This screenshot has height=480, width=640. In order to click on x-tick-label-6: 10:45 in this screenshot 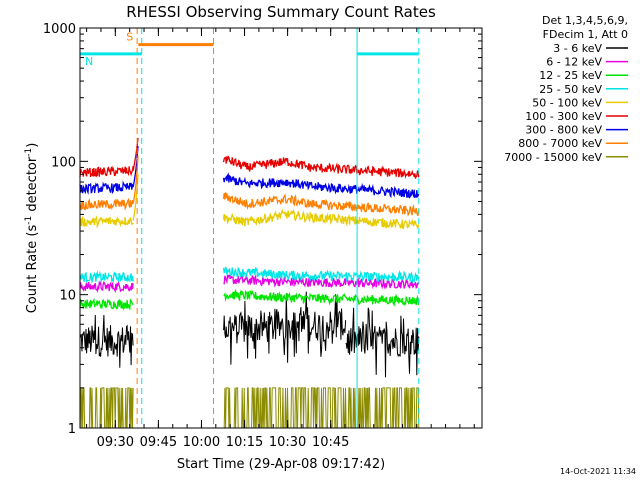, I will do `click(330, 442)`.